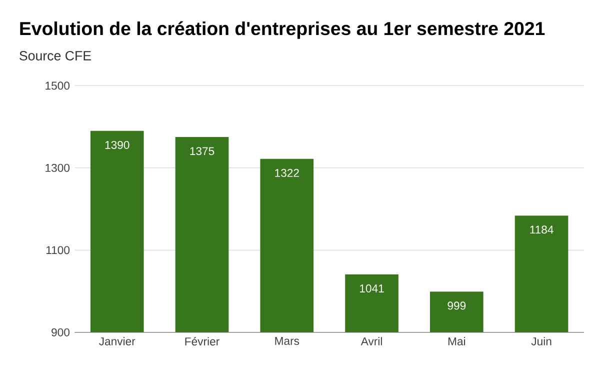  What do you see at coordinates (58, 86) in the screenshot?
I see `y-tick-label: 1500` at bounding box center [58, 86].